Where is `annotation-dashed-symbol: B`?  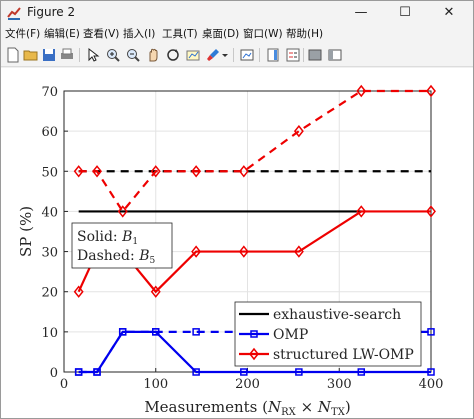
annotation-dashed-symbol: B is located at coordinates (143, 256).